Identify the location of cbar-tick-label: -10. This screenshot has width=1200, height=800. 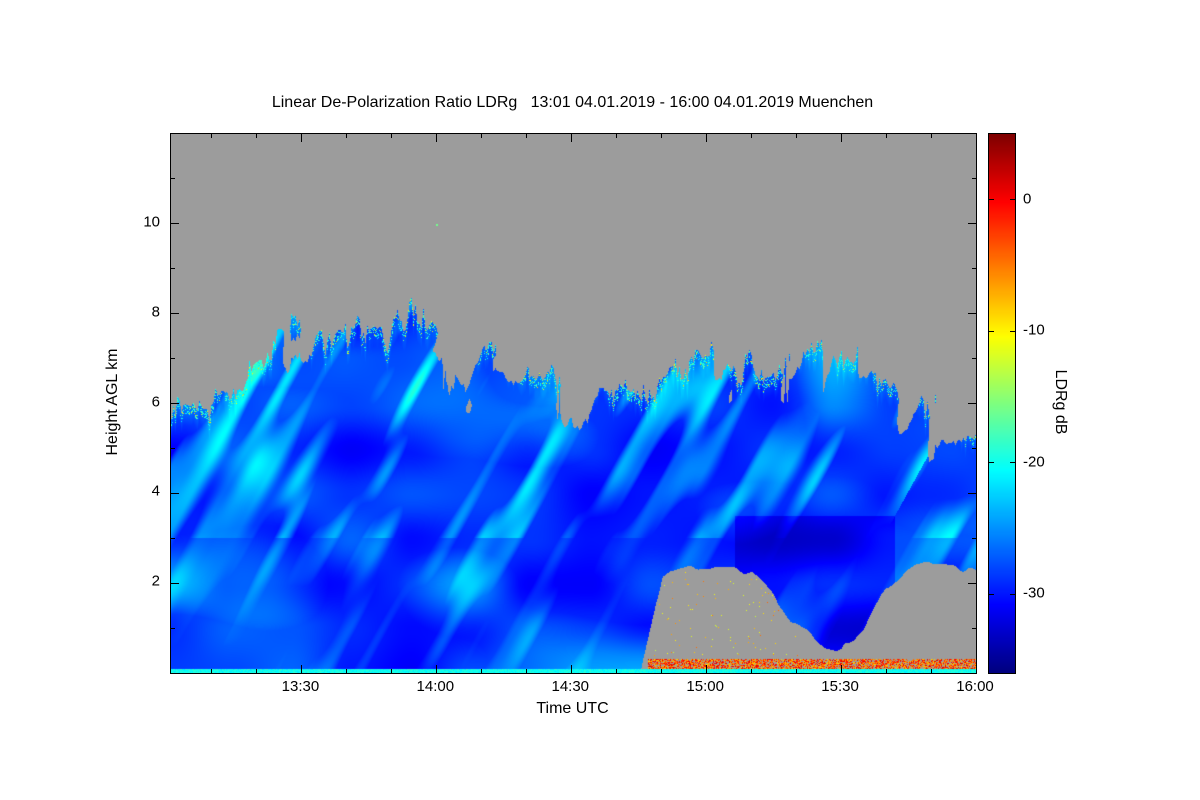
(1034, 330).